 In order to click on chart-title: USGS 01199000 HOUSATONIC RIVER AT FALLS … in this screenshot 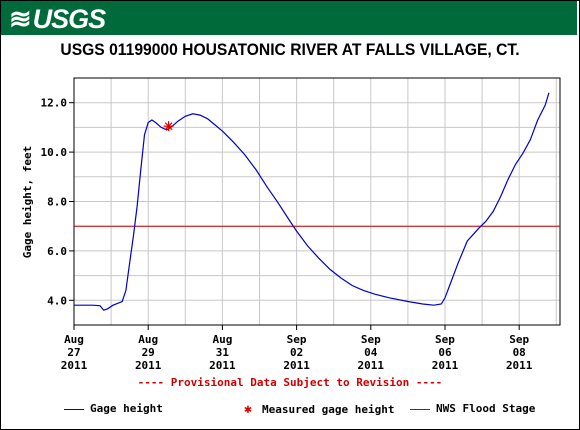, I will do `click(290, 49)`.